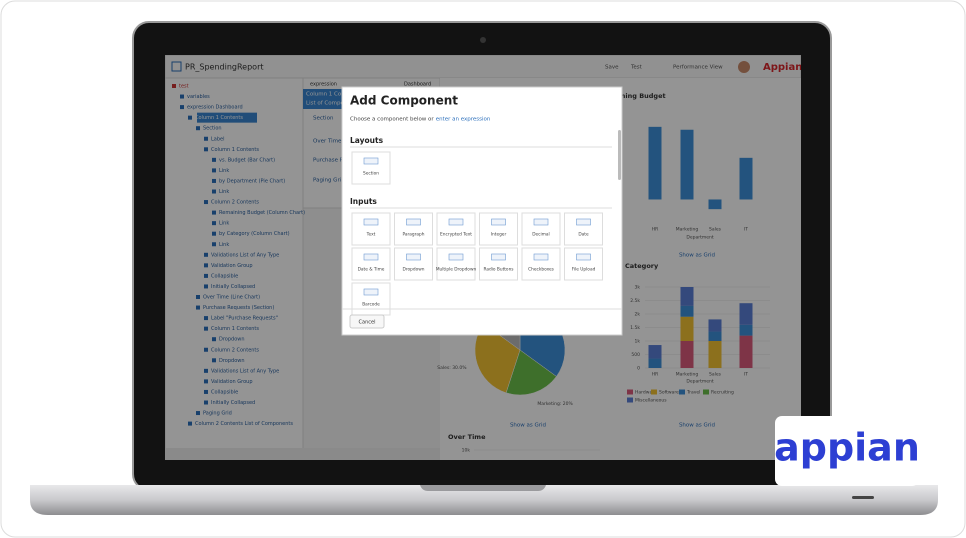 This screenshot has height=538, width=966. What do you see at coordinates (463, 120) in the screenshot?
I see `expression-link: enter an expression` at bounding box center [463, 120].